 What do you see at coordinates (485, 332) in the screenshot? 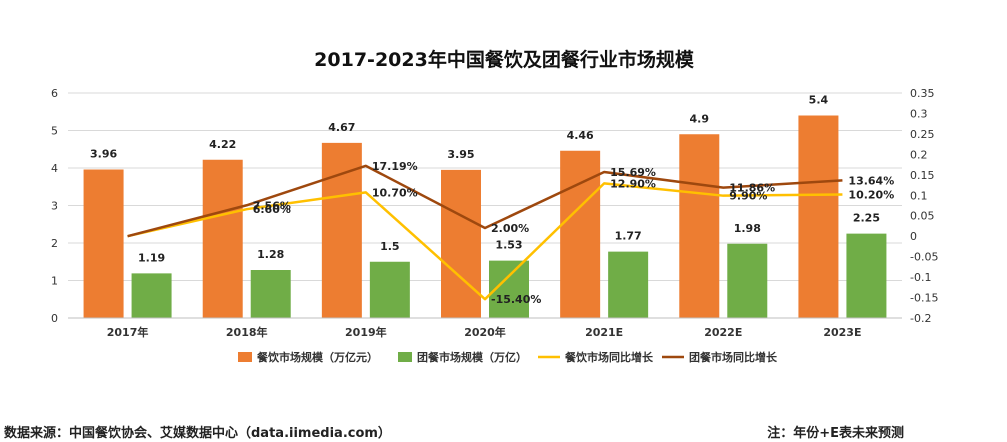
I see `x-tick: 2020年` at bounding box center [485, 332].